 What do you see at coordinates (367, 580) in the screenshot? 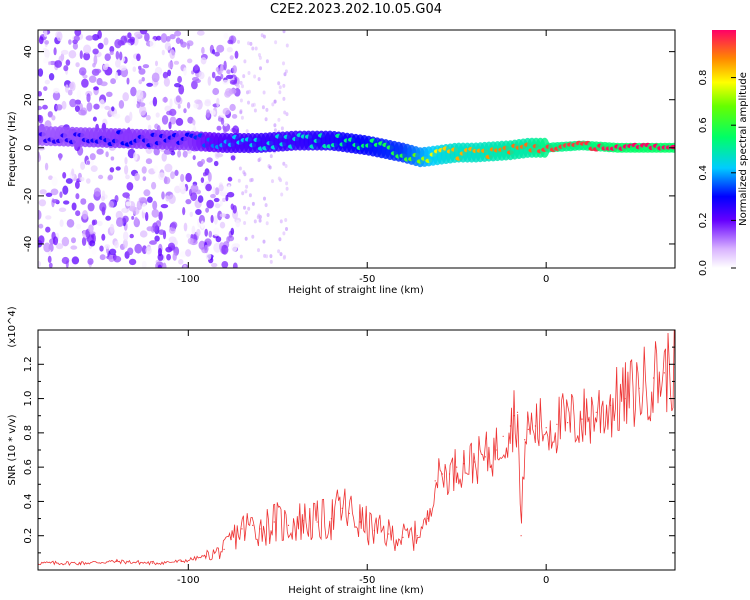
I see `x-tick-label: -50` at bounding box center [367, 580].